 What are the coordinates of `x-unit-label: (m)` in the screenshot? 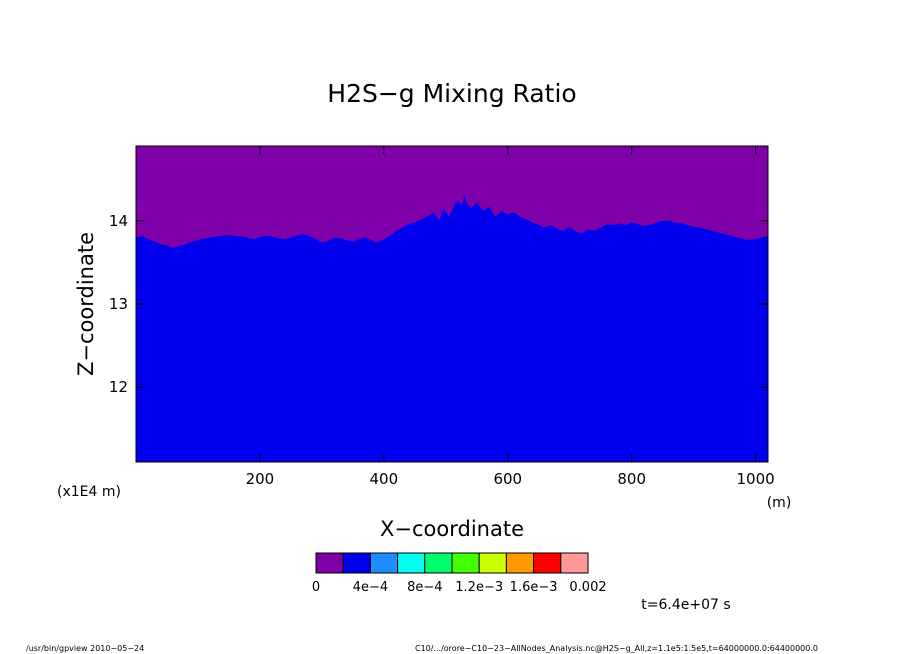 It's located at (779, 503).